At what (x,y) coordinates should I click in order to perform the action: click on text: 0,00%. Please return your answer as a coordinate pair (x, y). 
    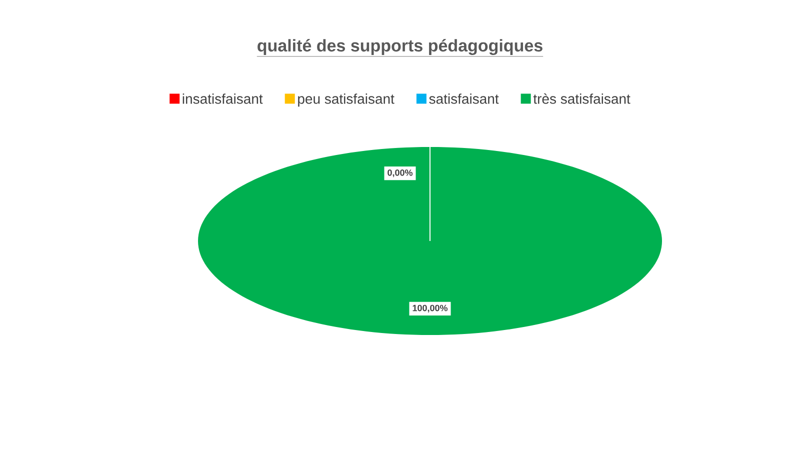
    Looking at the image, I should click on (400, 173).